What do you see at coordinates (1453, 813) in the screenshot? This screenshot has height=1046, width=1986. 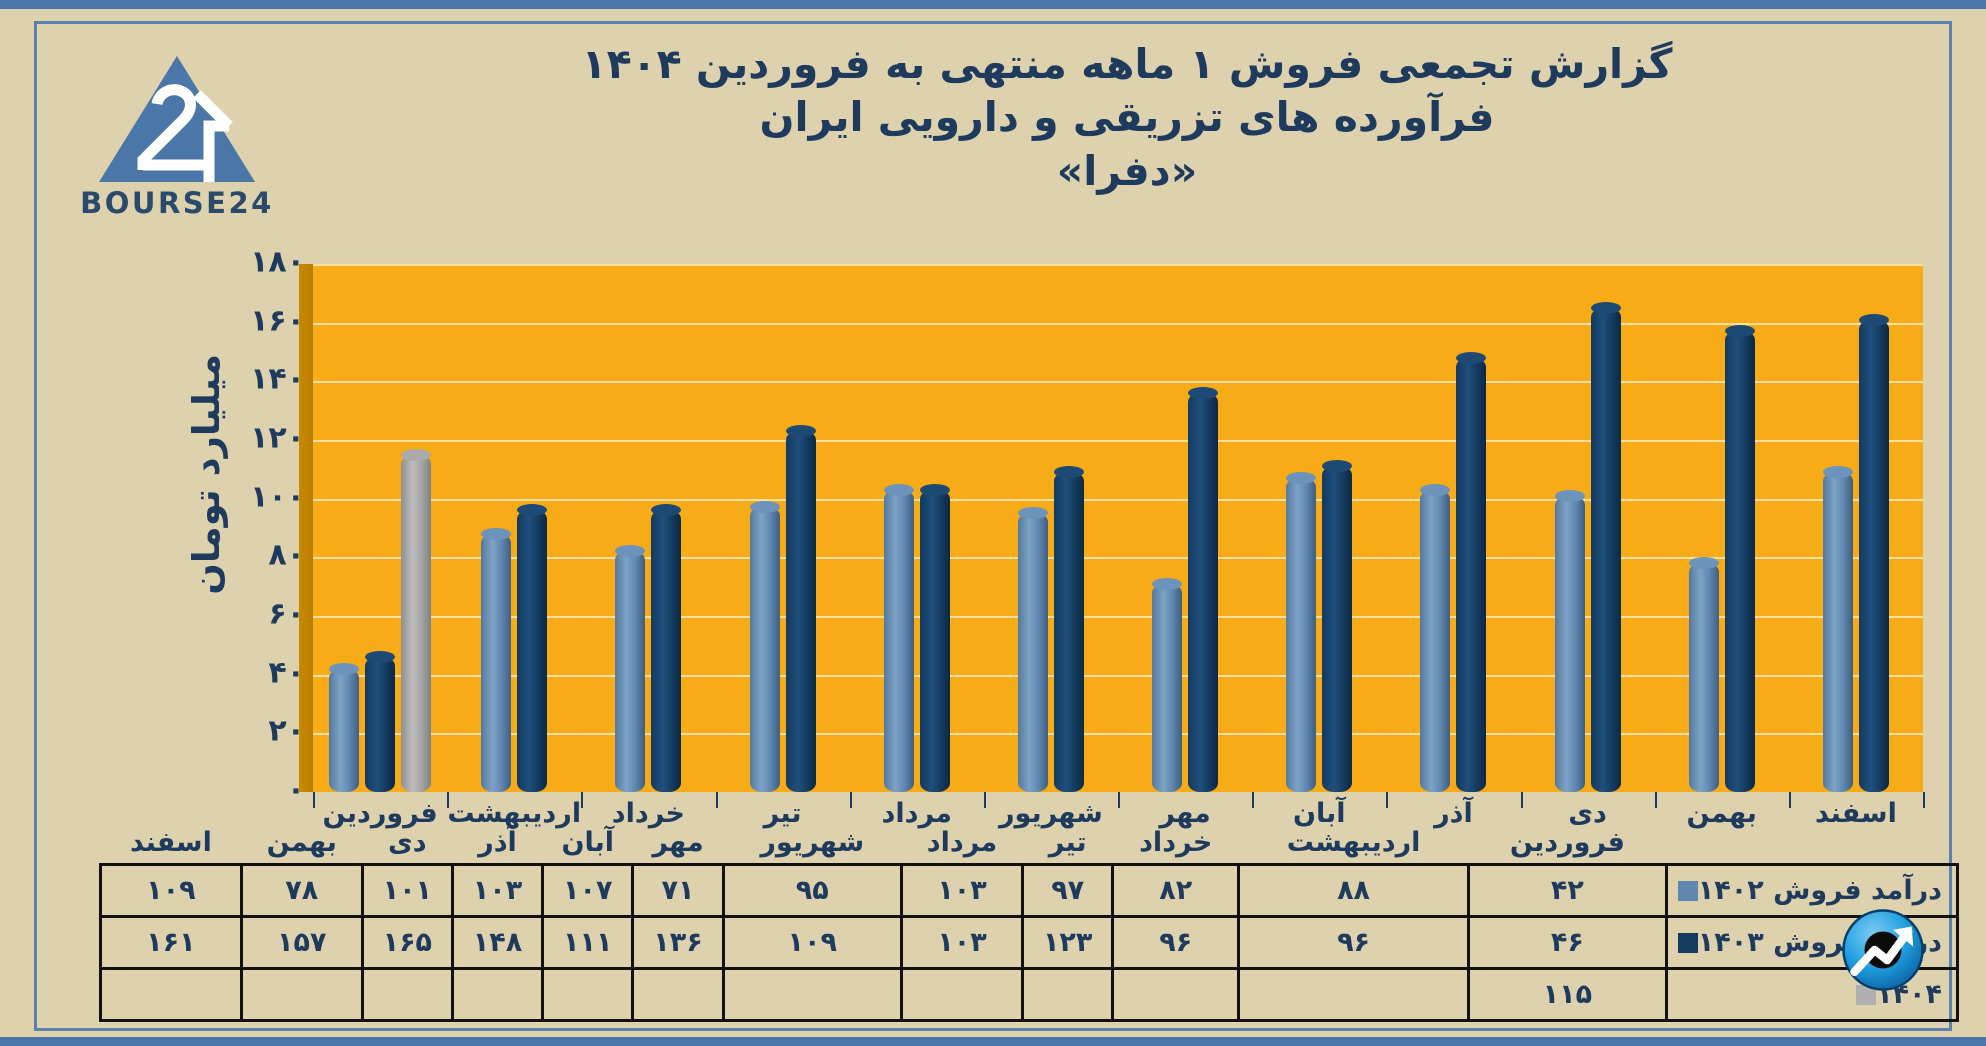 I see `x-axis-tick-label: آذر` at bounding box center [1453, 813].